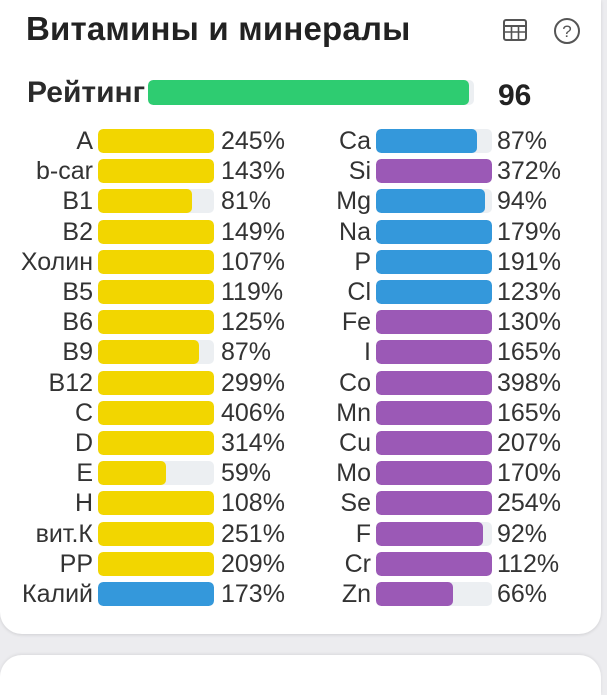  I want to click on nutrient-percent: 81%, so click(246, 201).